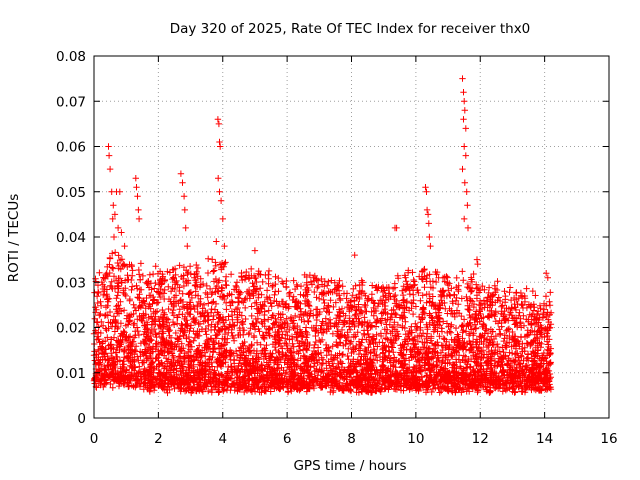 Image resolution: width=640 pixels, height=480 pixels. I want to click on x-tick-label: 16, so click(608, 439).